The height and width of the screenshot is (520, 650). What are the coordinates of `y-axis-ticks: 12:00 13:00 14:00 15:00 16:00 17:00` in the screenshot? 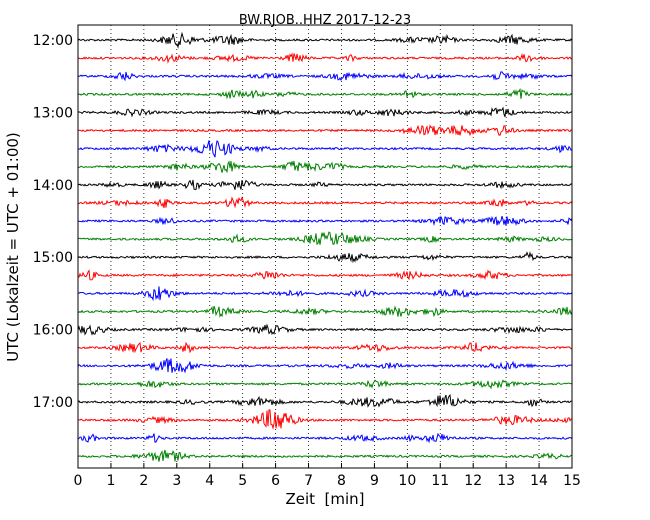 It's located at (53, 222).